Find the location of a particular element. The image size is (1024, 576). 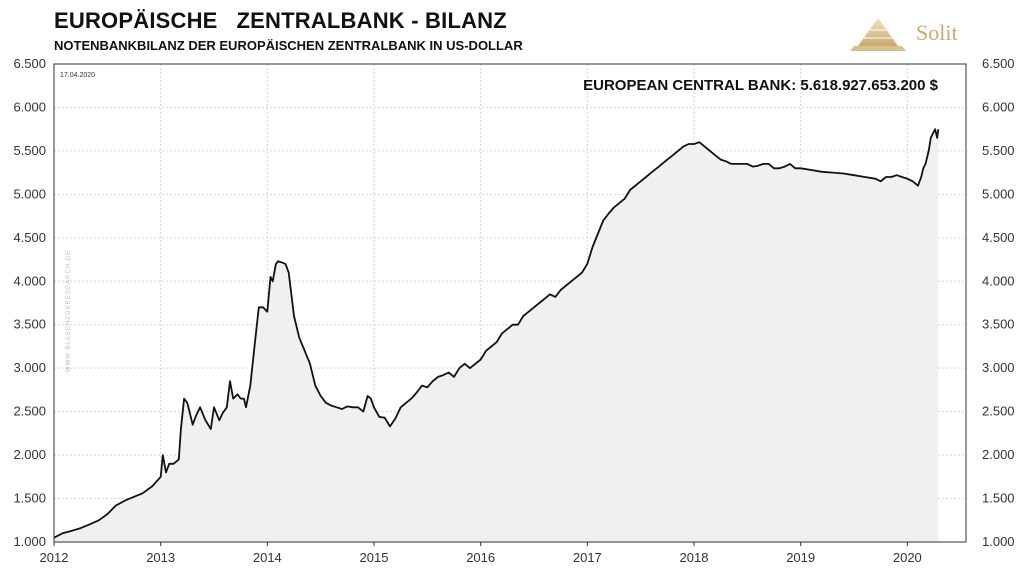

logo-text: Solit is located at coordinates (937, 32).